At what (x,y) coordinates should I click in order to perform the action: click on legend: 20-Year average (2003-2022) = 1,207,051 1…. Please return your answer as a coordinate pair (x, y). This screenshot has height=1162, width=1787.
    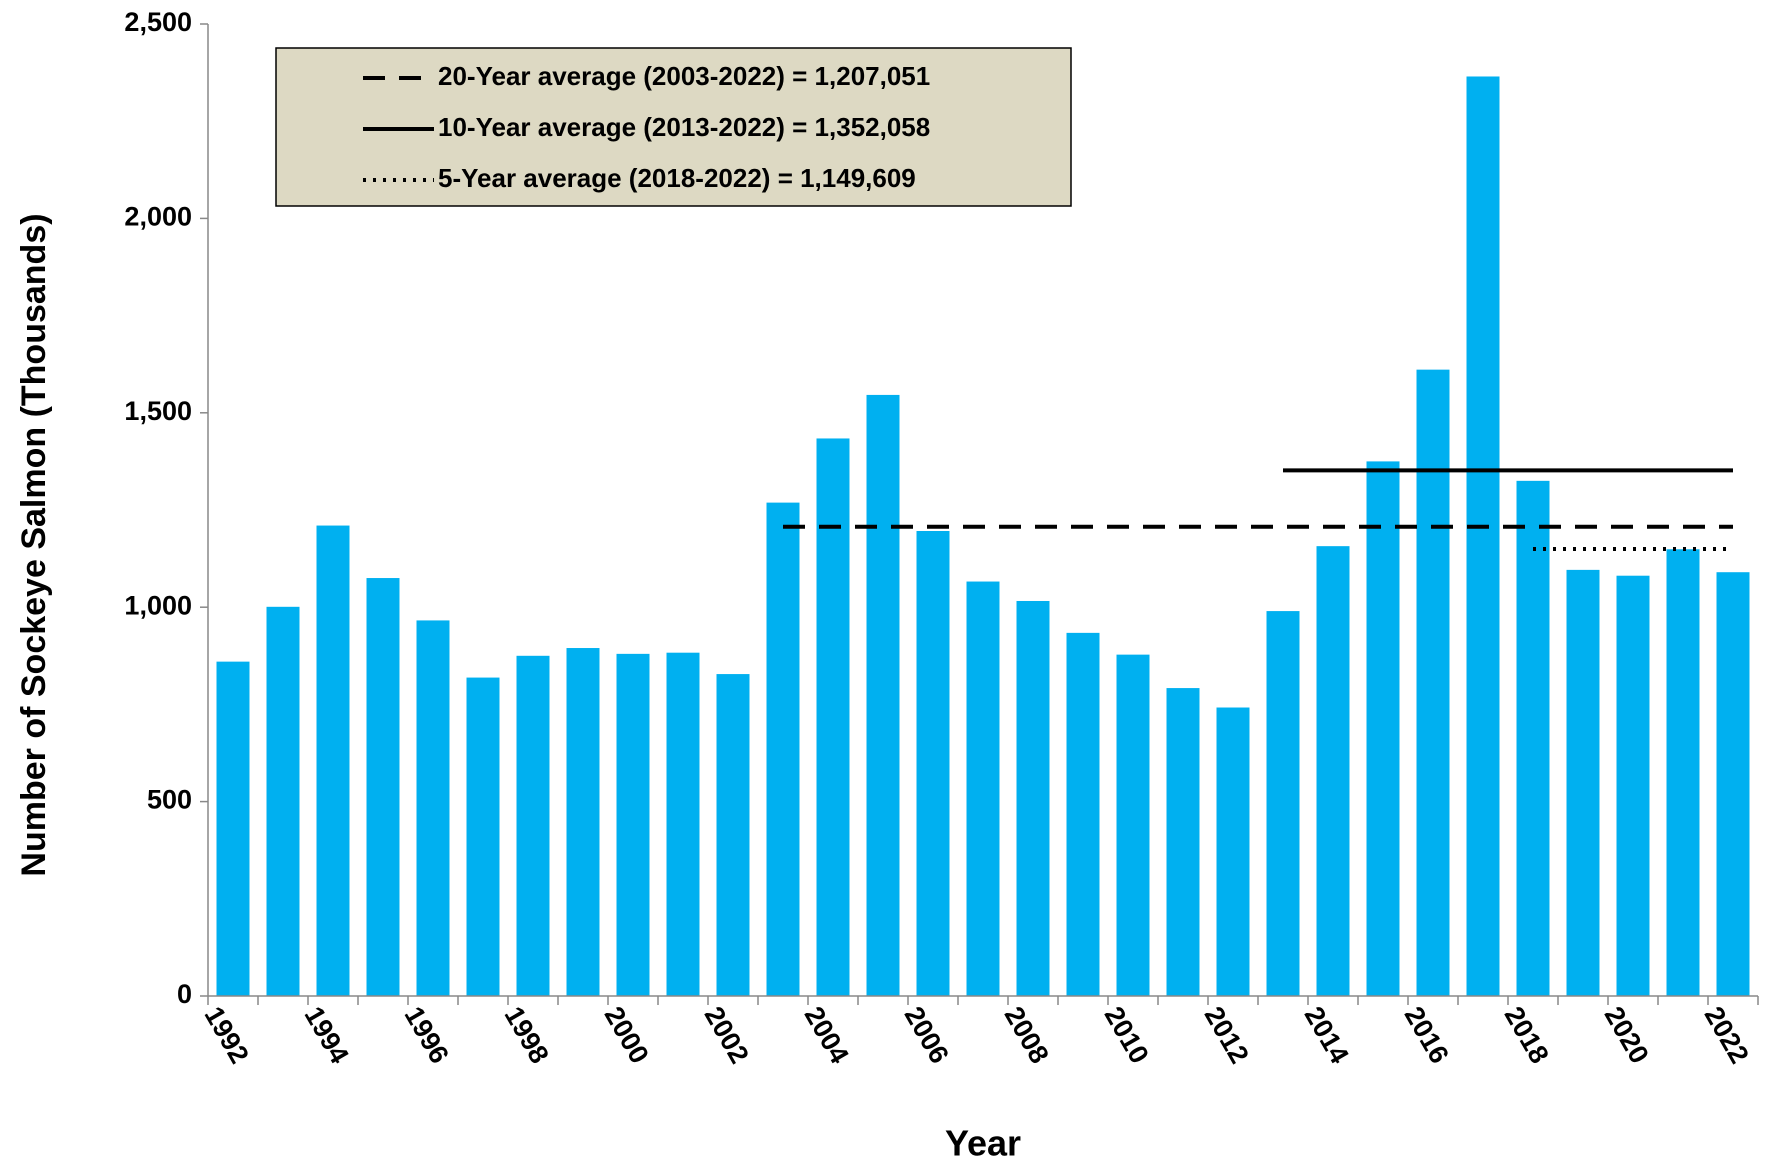
    Looking at the image, I should click on (673, 127).